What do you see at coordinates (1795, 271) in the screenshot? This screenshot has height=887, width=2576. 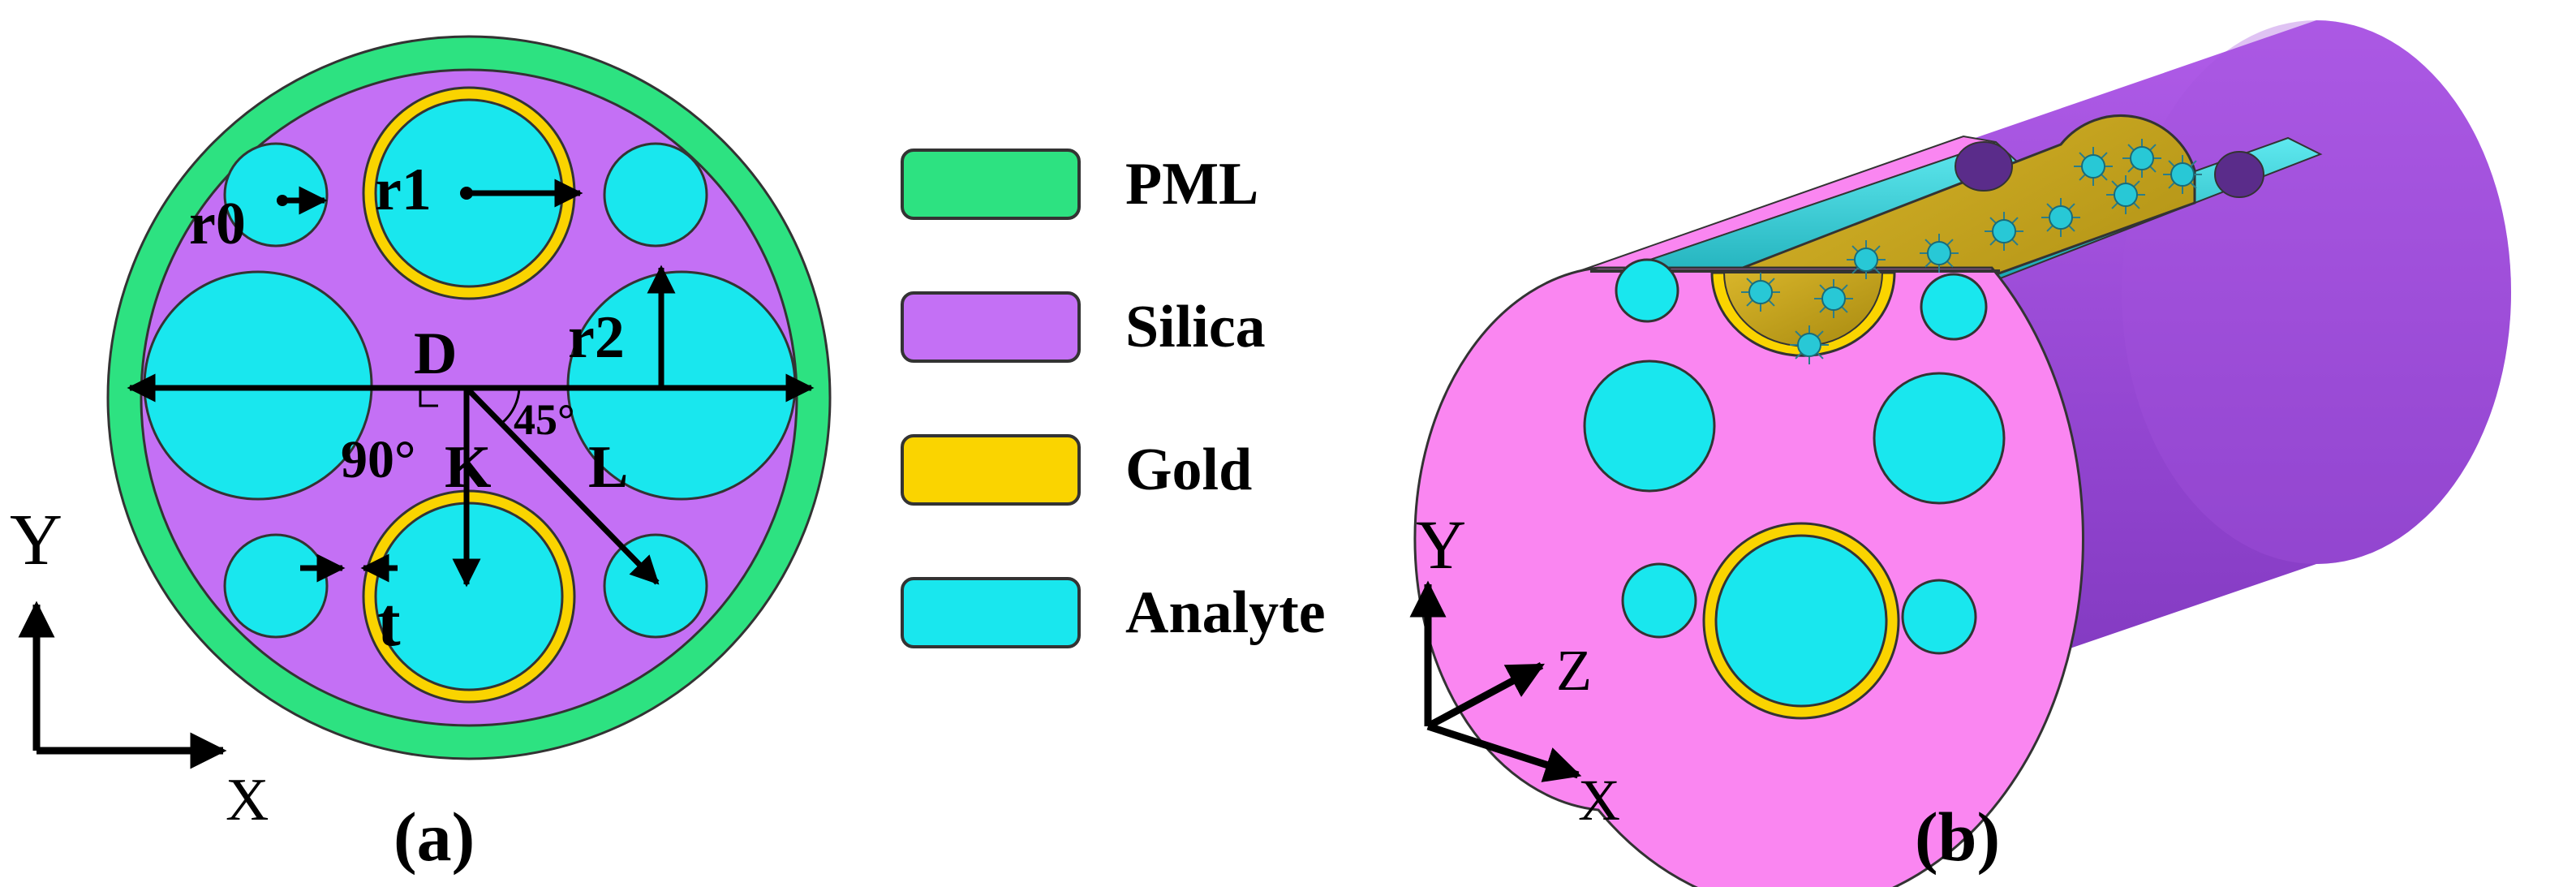 I see `front-face-cut` at bounding box center [1795, 271].